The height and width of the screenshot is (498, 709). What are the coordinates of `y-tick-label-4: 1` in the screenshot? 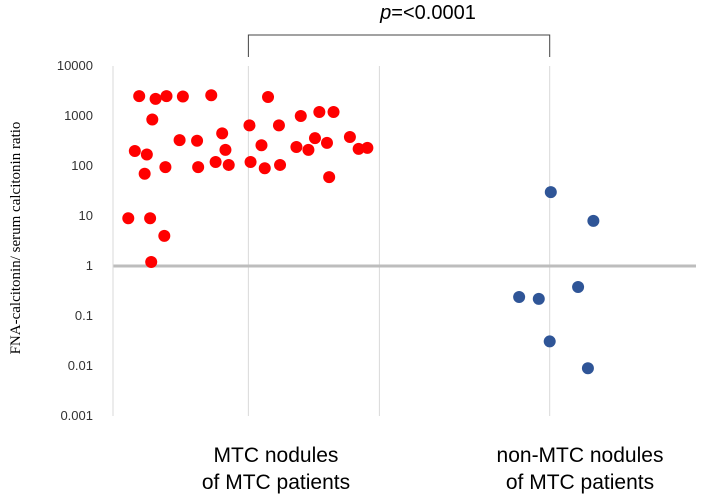 It's located at (89, 265).